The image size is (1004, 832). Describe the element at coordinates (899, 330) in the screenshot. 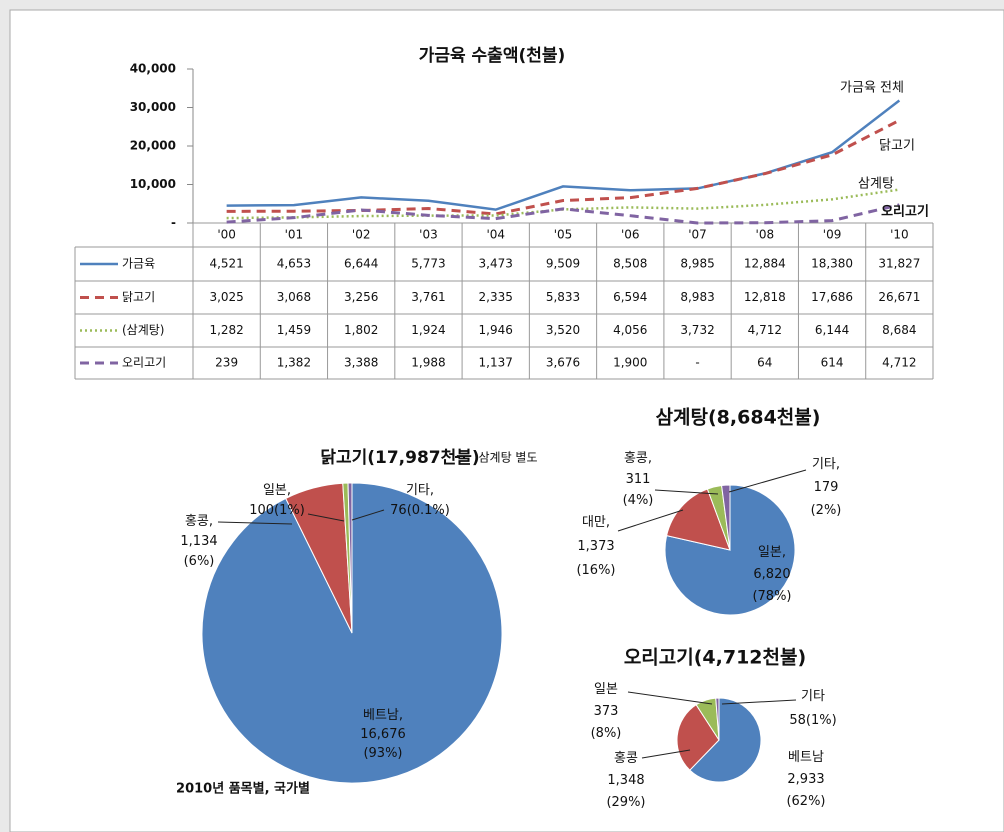

I see `table-value: 8,684` at that location.